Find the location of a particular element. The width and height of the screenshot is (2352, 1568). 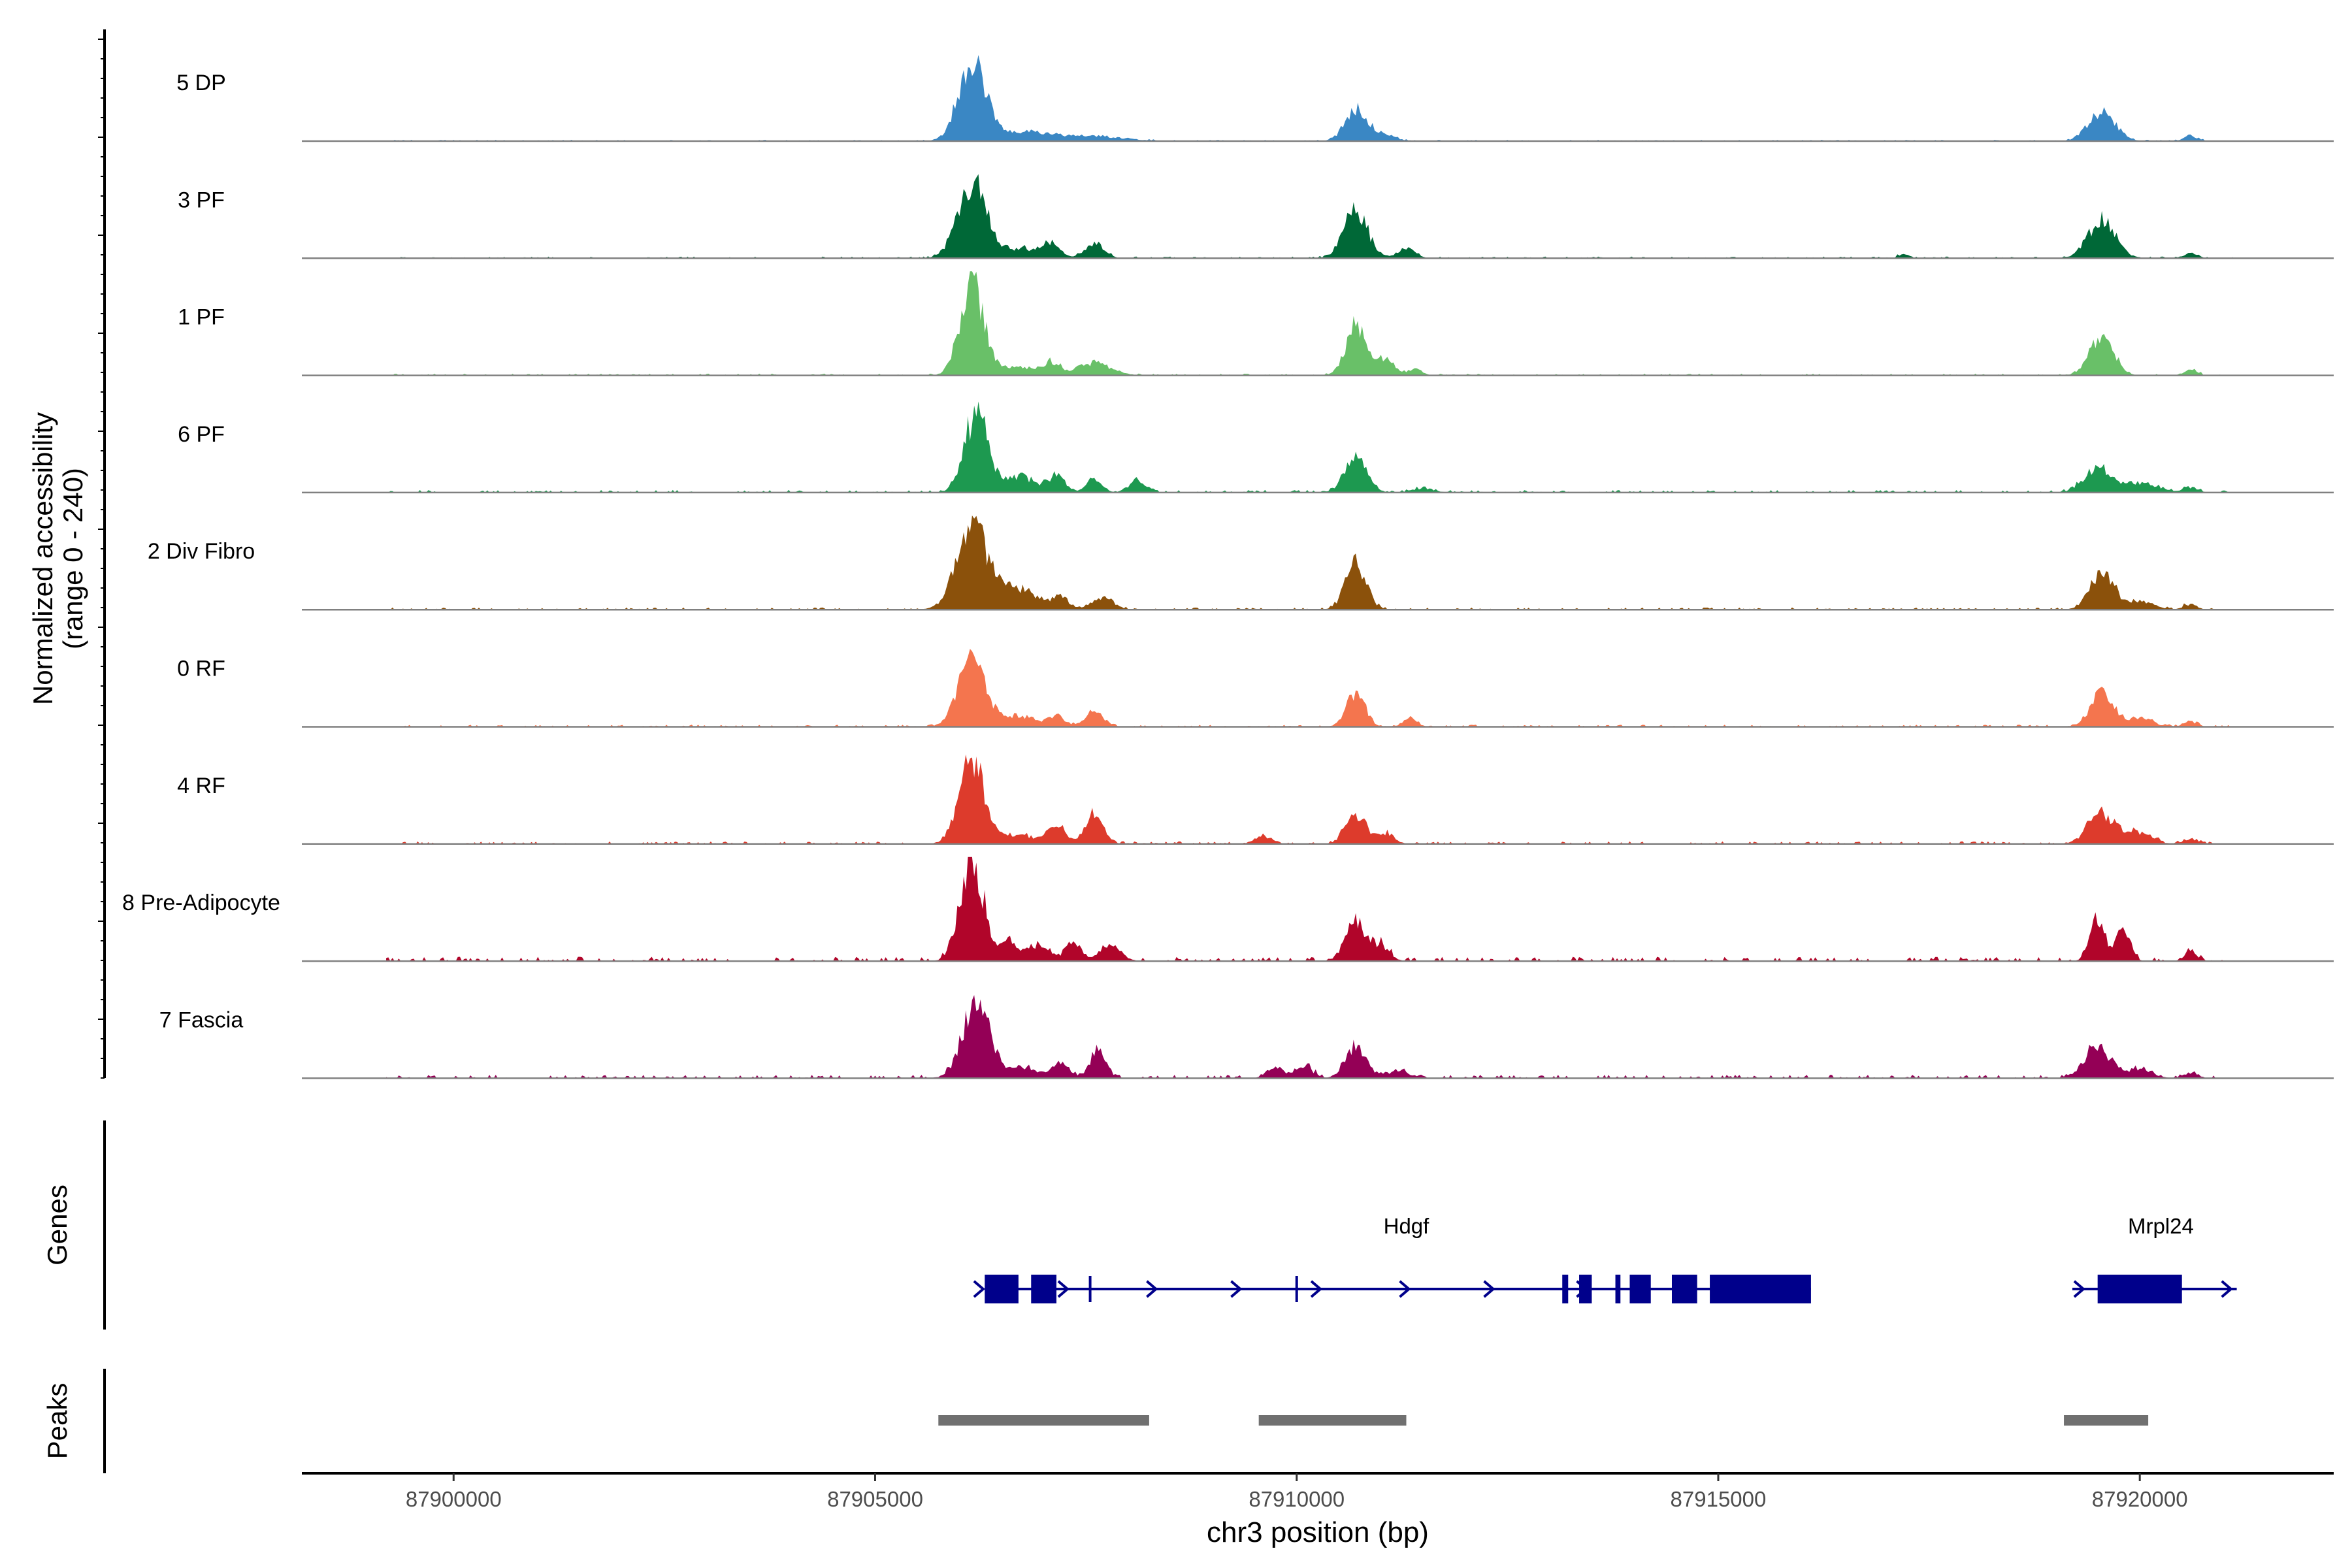

track-3-pf: 3 PF is located at coordinates (1256, 216).